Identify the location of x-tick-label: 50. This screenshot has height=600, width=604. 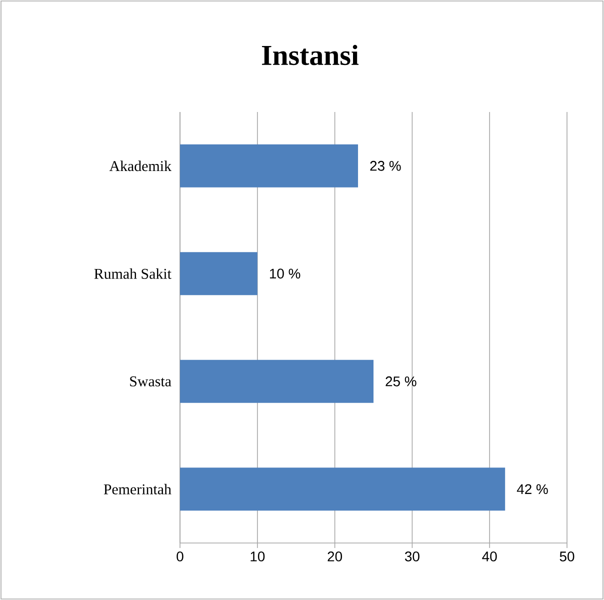
(567, 557).